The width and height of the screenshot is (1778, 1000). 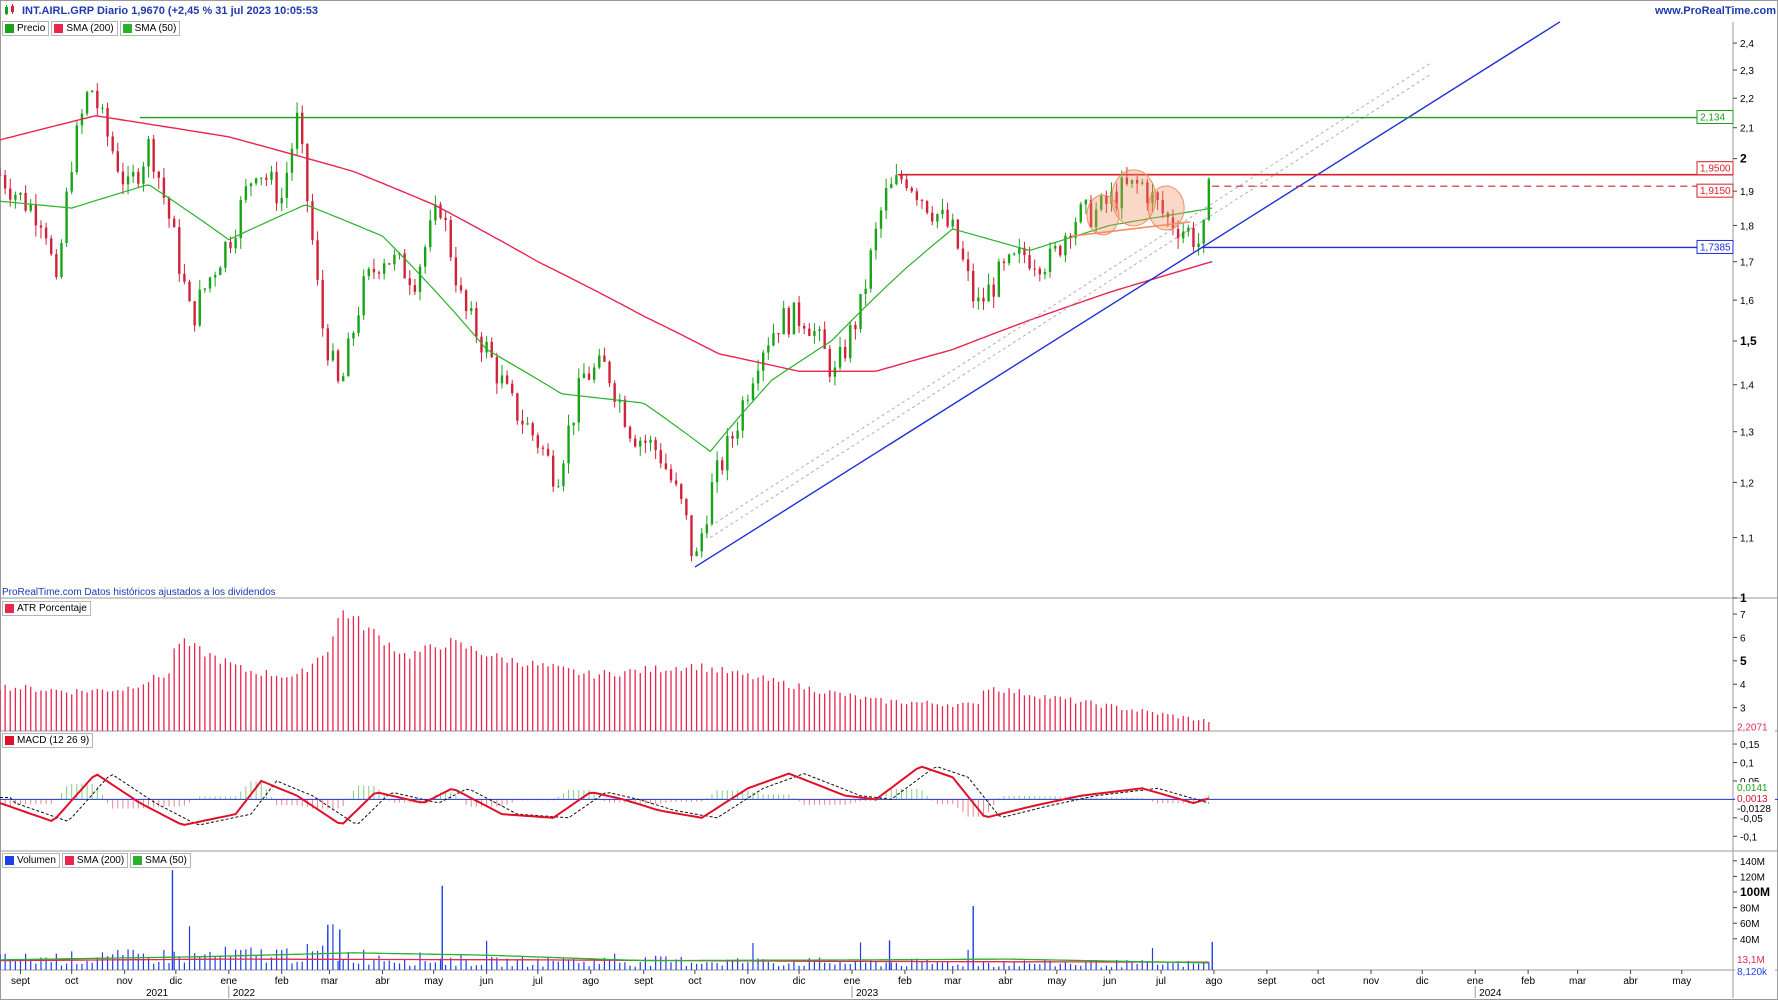 I want to click on x-month-label: mar, so click(x=1578, y=981).